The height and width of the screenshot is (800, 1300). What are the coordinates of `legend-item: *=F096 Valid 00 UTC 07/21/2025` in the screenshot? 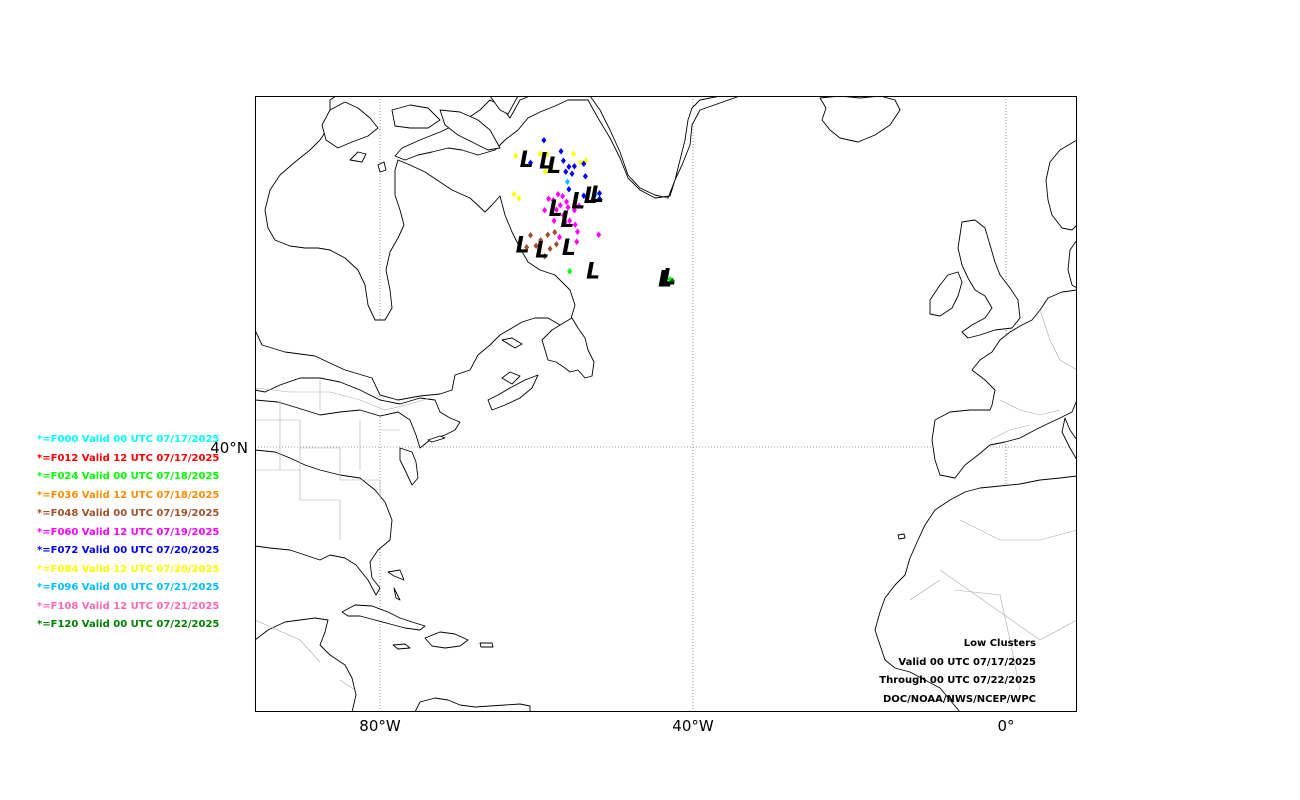 It's located at (128, 587).